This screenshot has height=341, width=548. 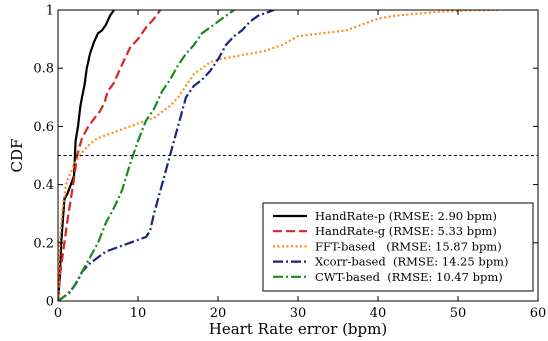 I want to click on y-tick-label: 0.8, so click(x=43, y=69).